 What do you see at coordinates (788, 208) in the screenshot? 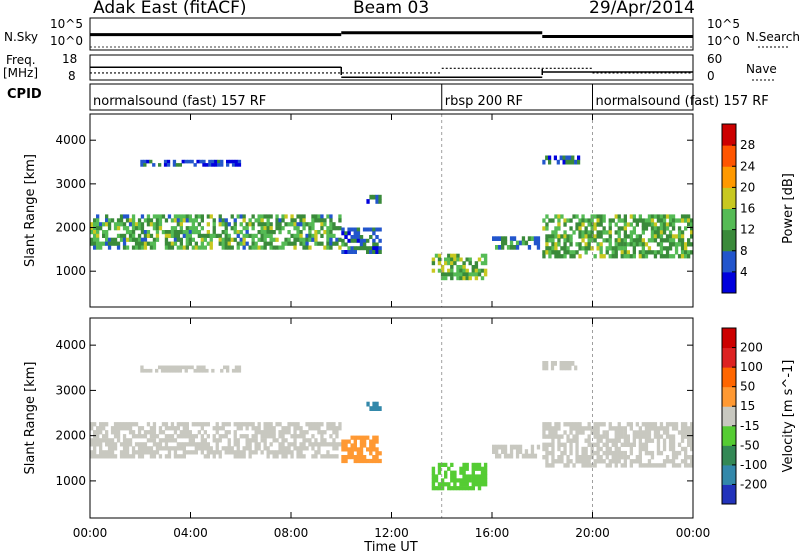
I see `colorbar-label: Power [dB]` at bounding box center [788, 208].